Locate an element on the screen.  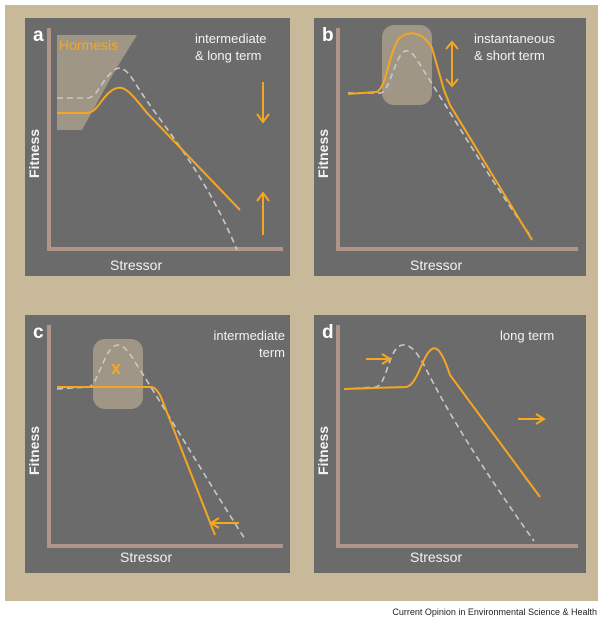
arrow-right-top is located at coordinates (379, 359).